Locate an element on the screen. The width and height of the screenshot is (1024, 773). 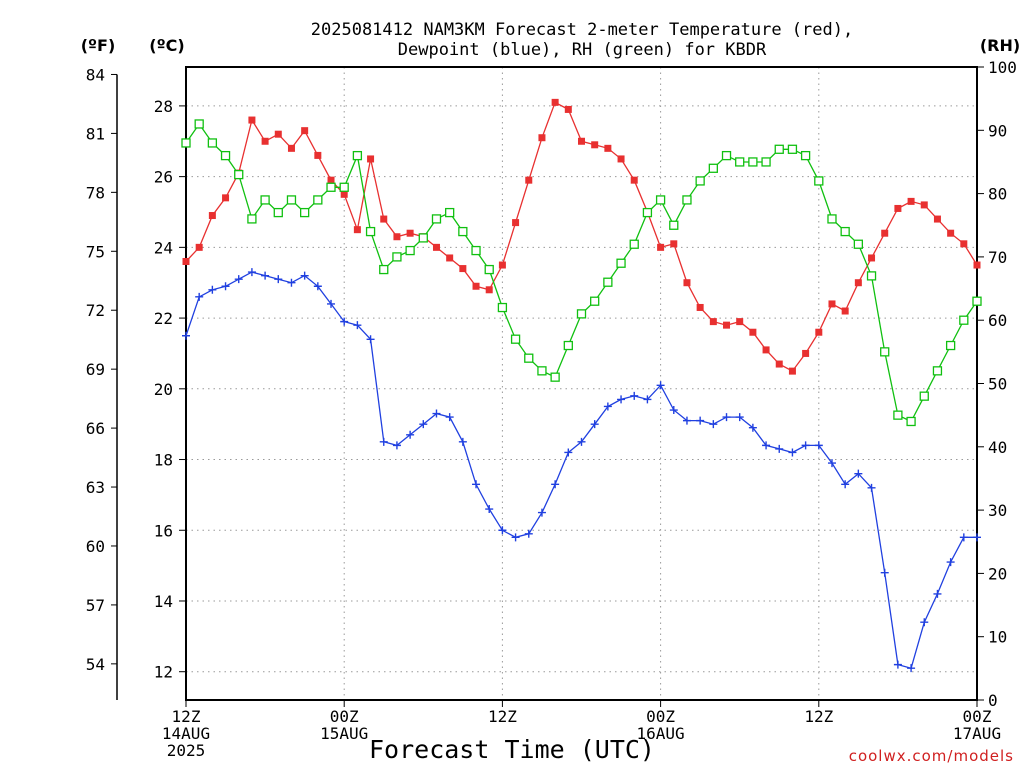
x-tick-label: 17AUG is located at coordinates (977, 733).